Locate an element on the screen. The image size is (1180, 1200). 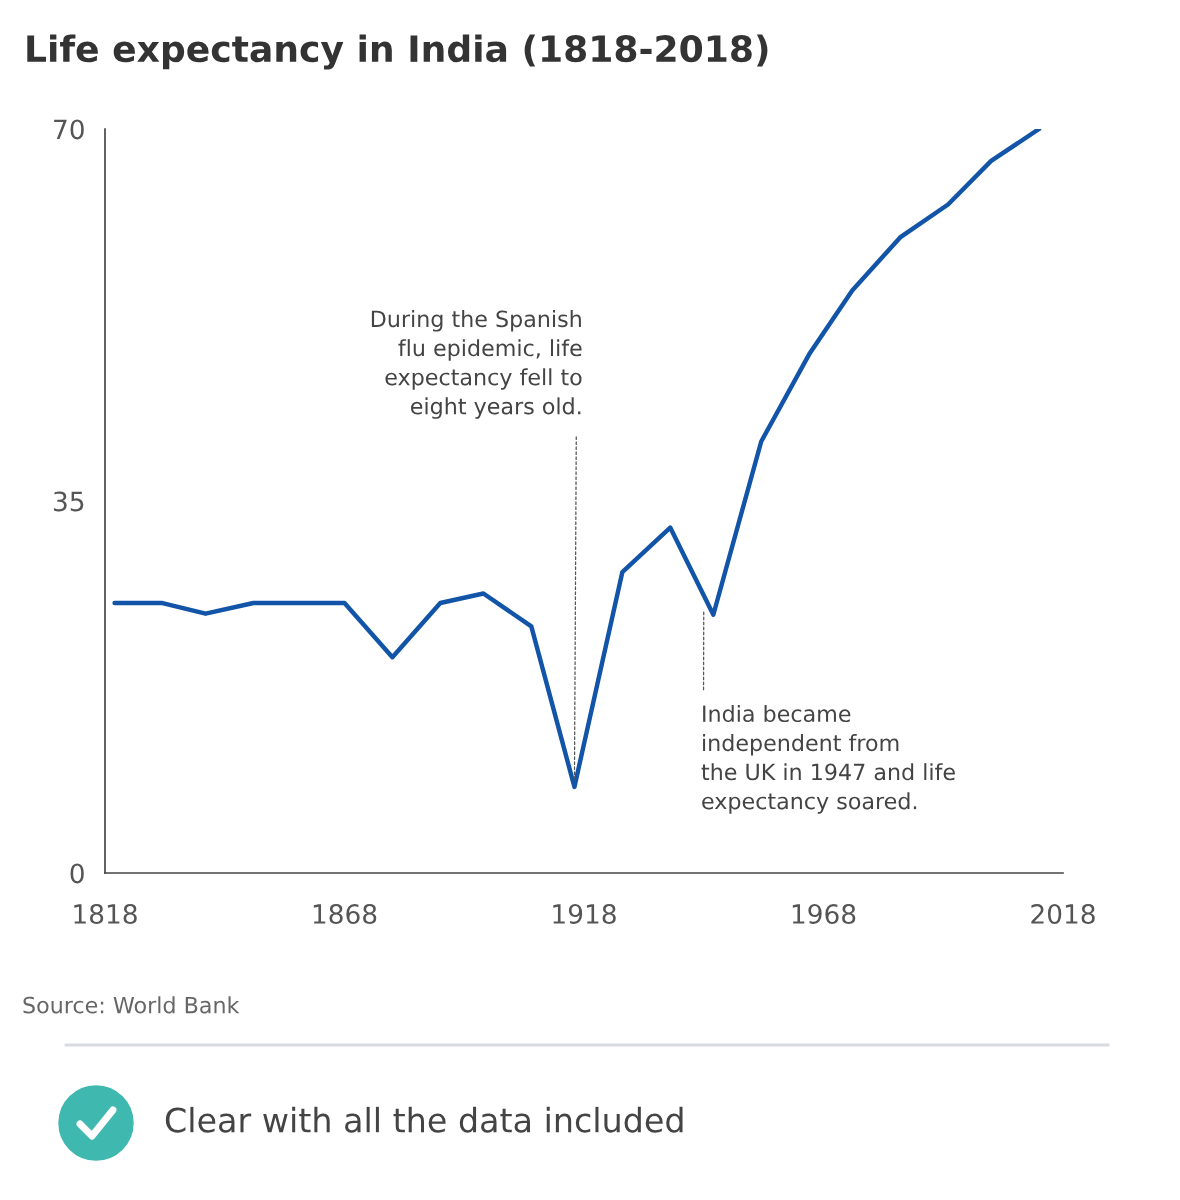
y-tick-label: 0 is located at coordinates (77, 873).